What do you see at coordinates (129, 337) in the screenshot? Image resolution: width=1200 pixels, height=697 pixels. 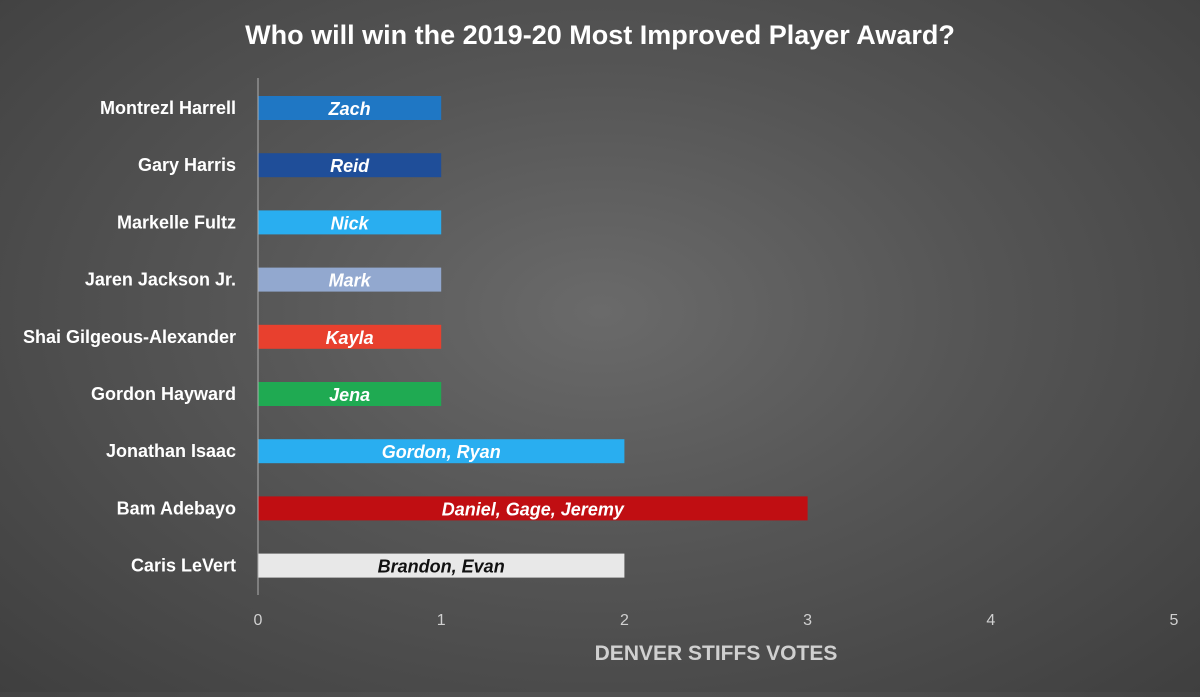 I see `category-label: Shai Gilgeous-Alexander` at bounding box center [129, 337].